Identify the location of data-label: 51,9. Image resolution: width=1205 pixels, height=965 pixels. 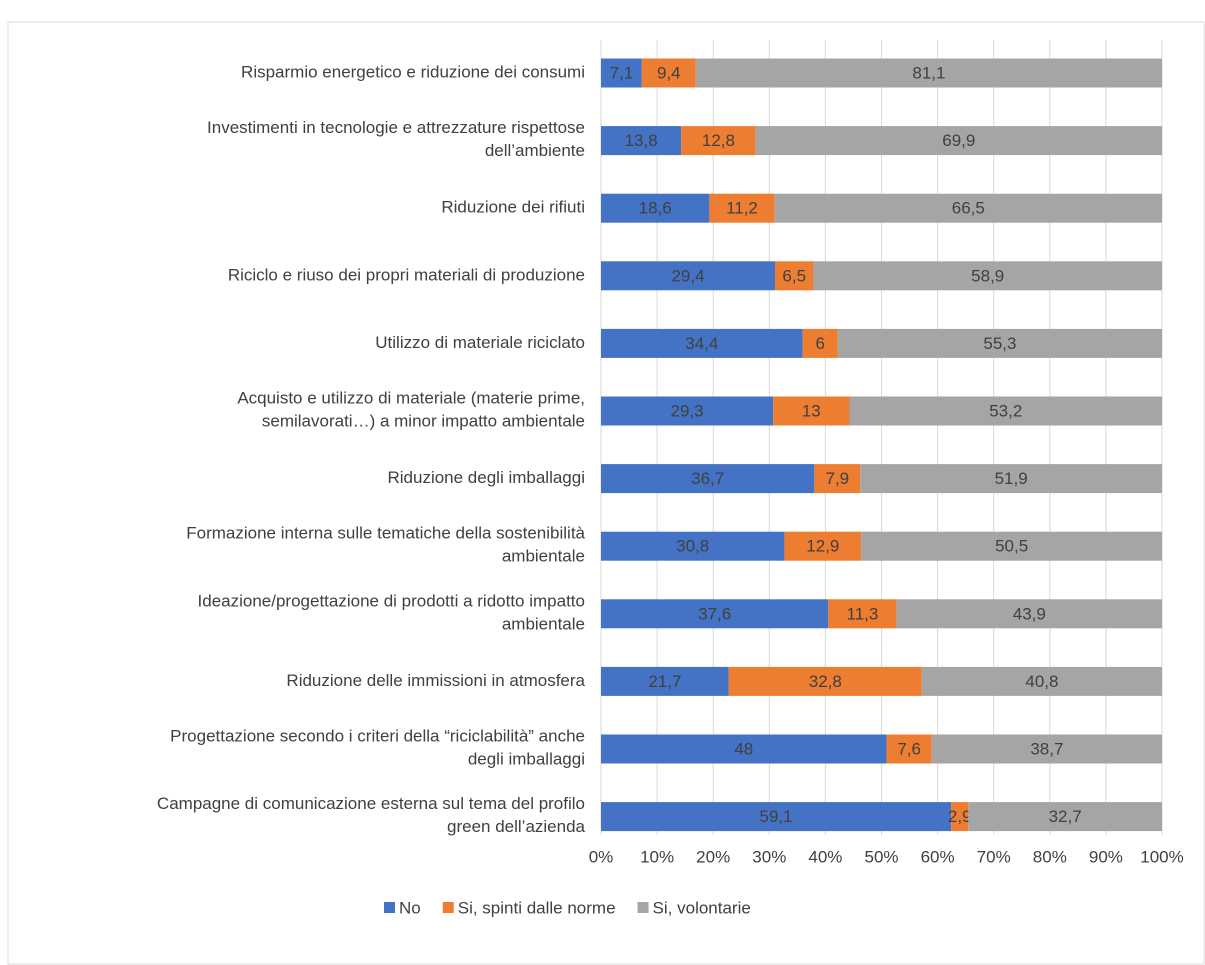
(1011, 478).